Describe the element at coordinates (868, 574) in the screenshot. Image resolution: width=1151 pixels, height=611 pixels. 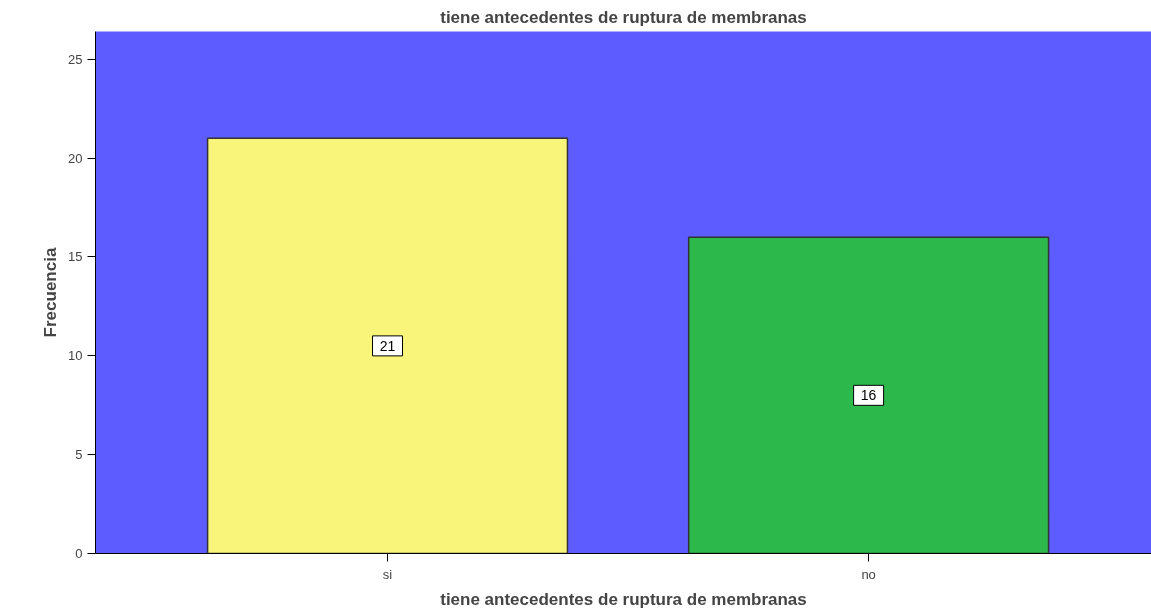
I see `x-tick-label: no` at that location.